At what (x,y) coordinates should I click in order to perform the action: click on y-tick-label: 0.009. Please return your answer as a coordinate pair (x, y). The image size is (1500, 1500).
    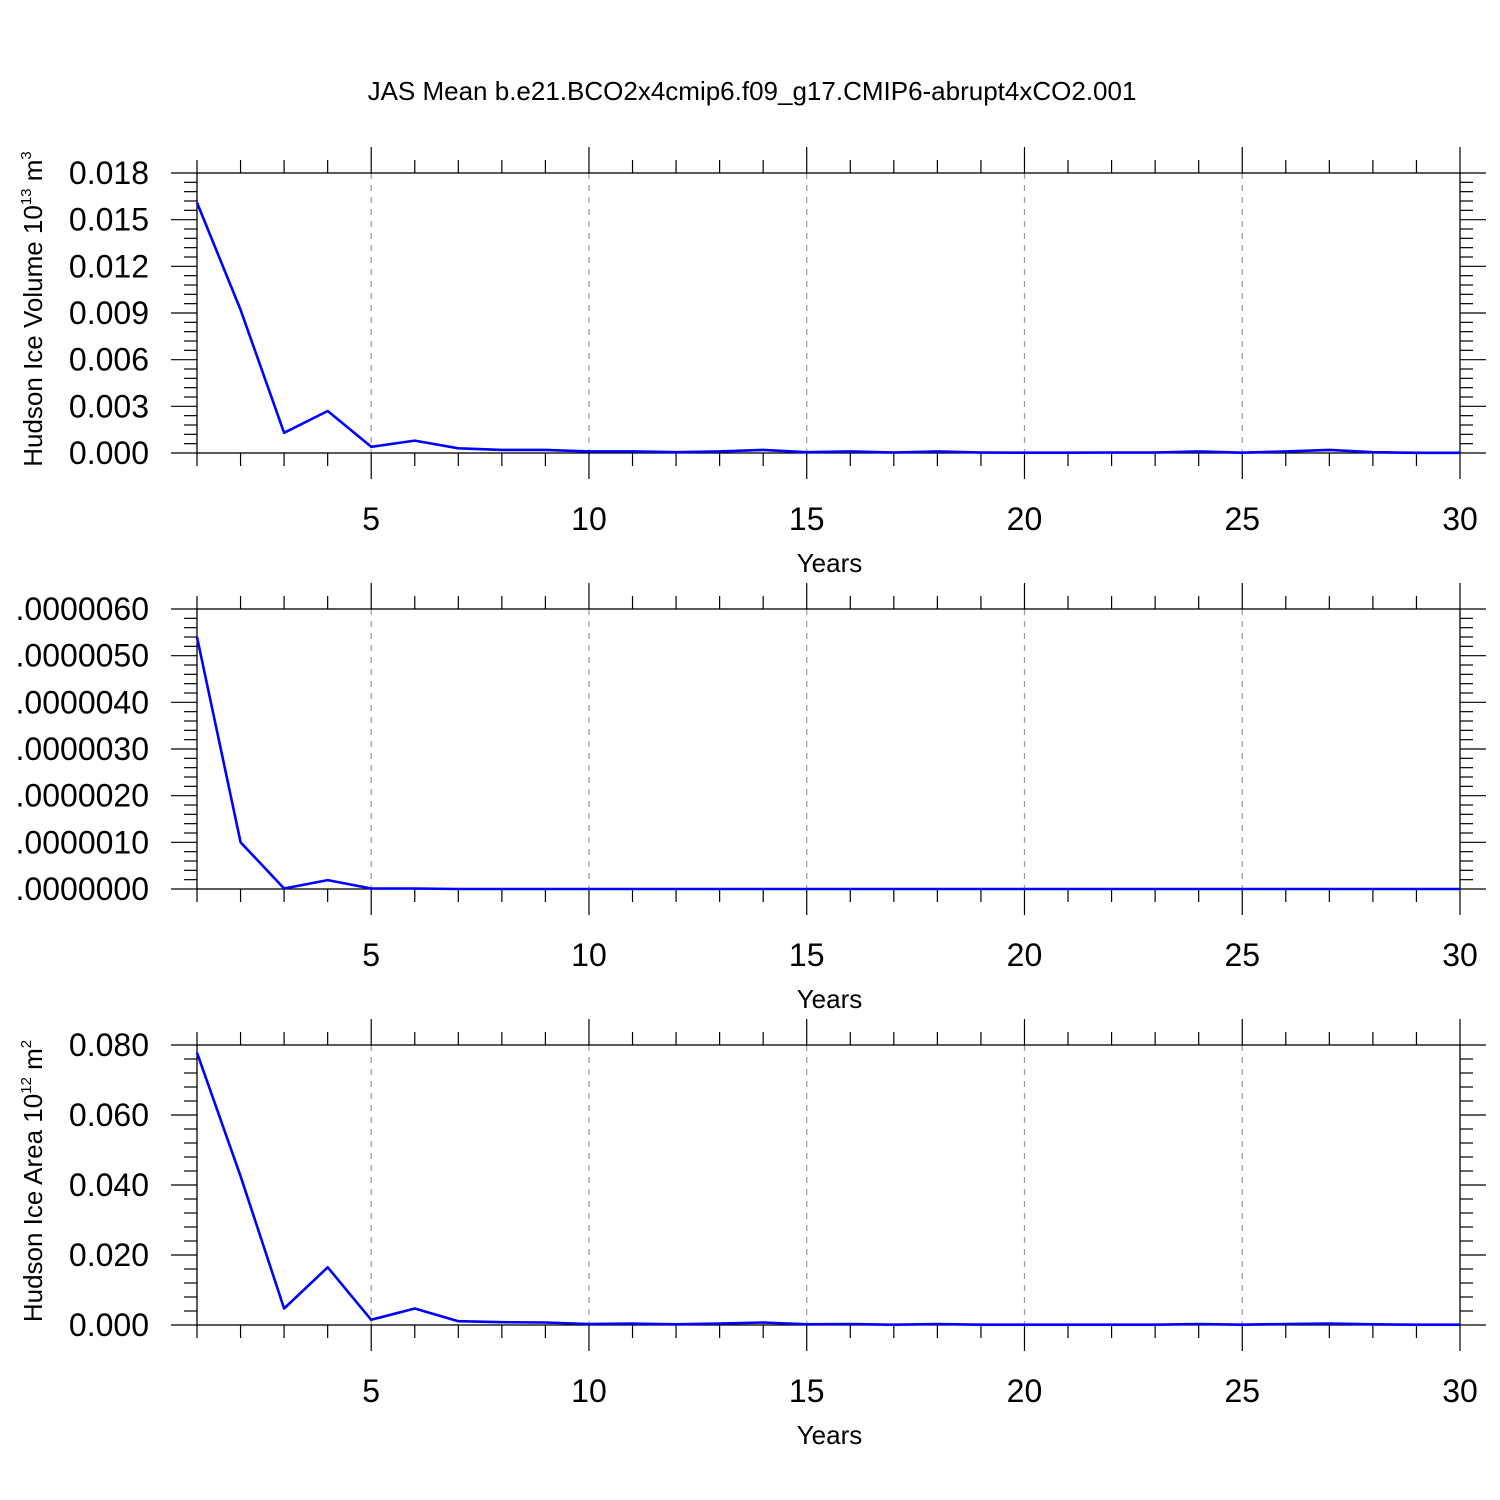
    Looking at the image, I should click on (109, 313).